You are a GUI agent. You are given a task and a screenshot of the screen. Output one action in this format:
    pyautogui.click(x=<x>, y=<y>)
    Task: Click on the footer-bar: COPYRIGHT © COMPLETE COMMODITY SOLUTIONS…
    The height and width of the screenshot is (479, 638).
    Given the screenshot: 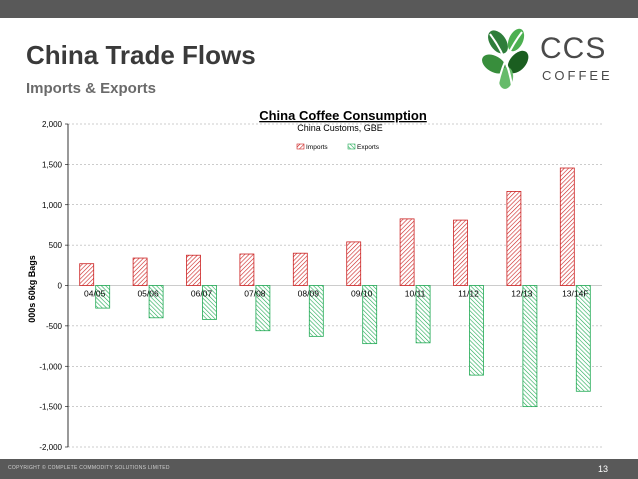 What is the action you would take?
    pyautogui.click(x=319, y=469)
    